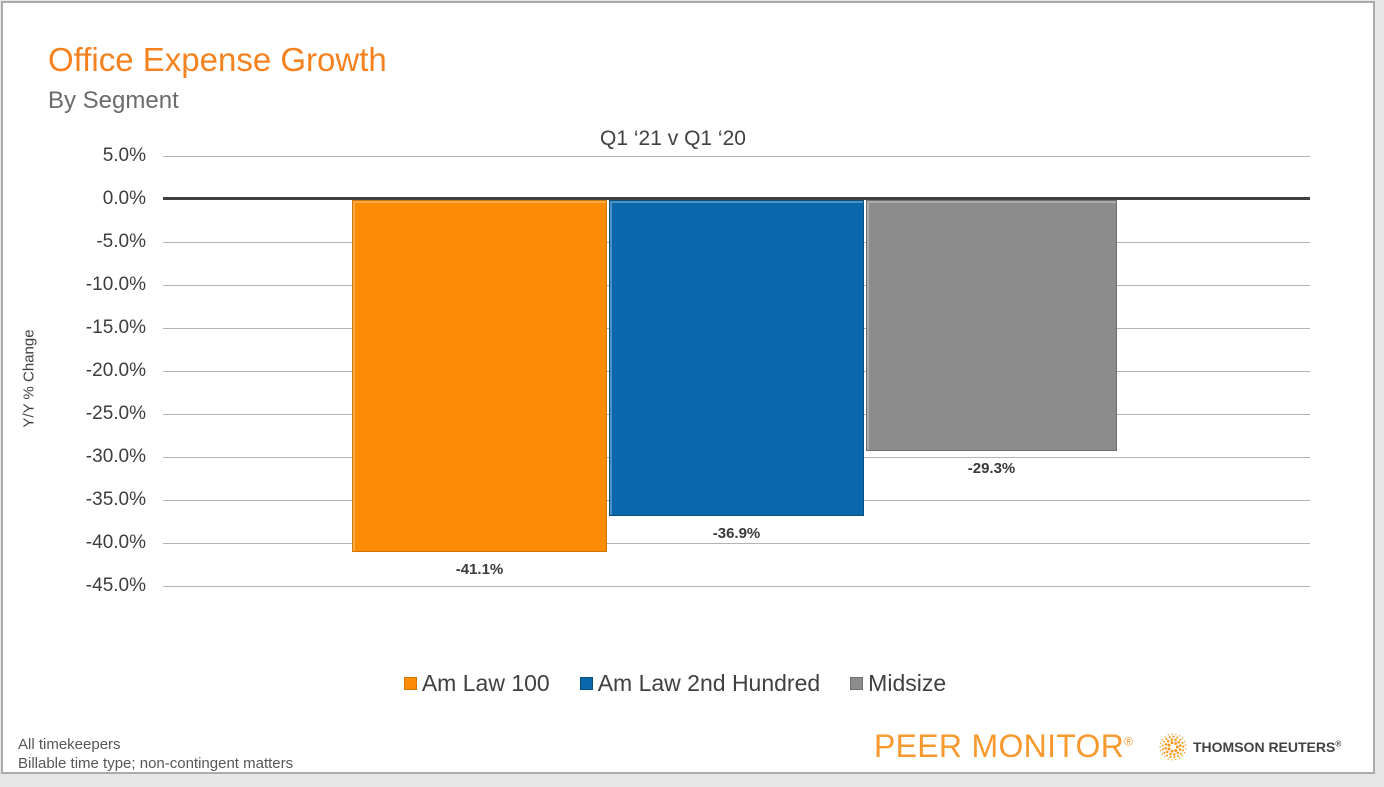 This screenshot has width=1384, height=787. What do you see at coordinates (485, 683) in the screenshot?
I see `legend-label: Am Law 100` at bounding box center [485, 683].